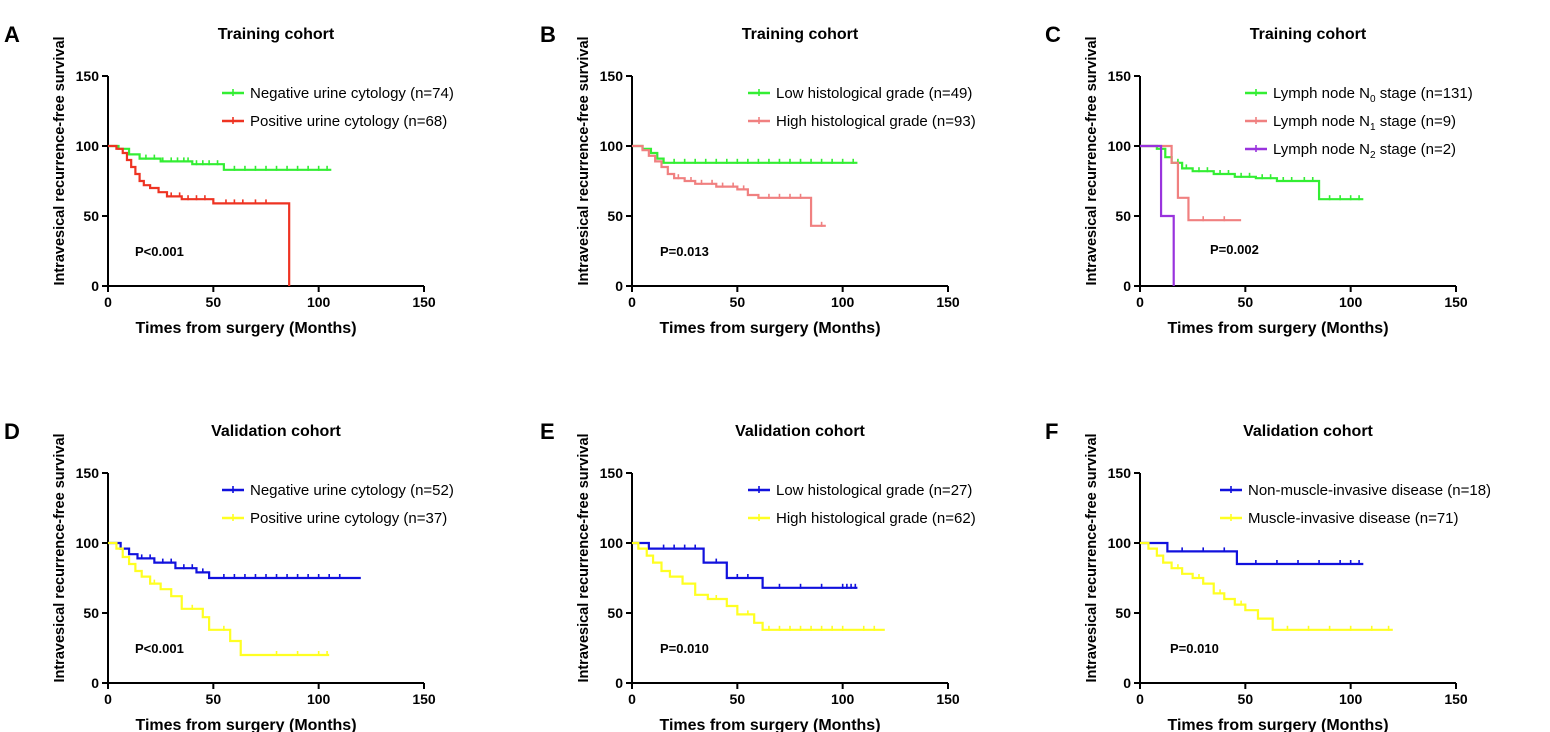 This screenshot has height=732, width=1550. Describe the element at coordinates (12, 431) in the screenshot. I see `panel-d-letter: D` at that location.